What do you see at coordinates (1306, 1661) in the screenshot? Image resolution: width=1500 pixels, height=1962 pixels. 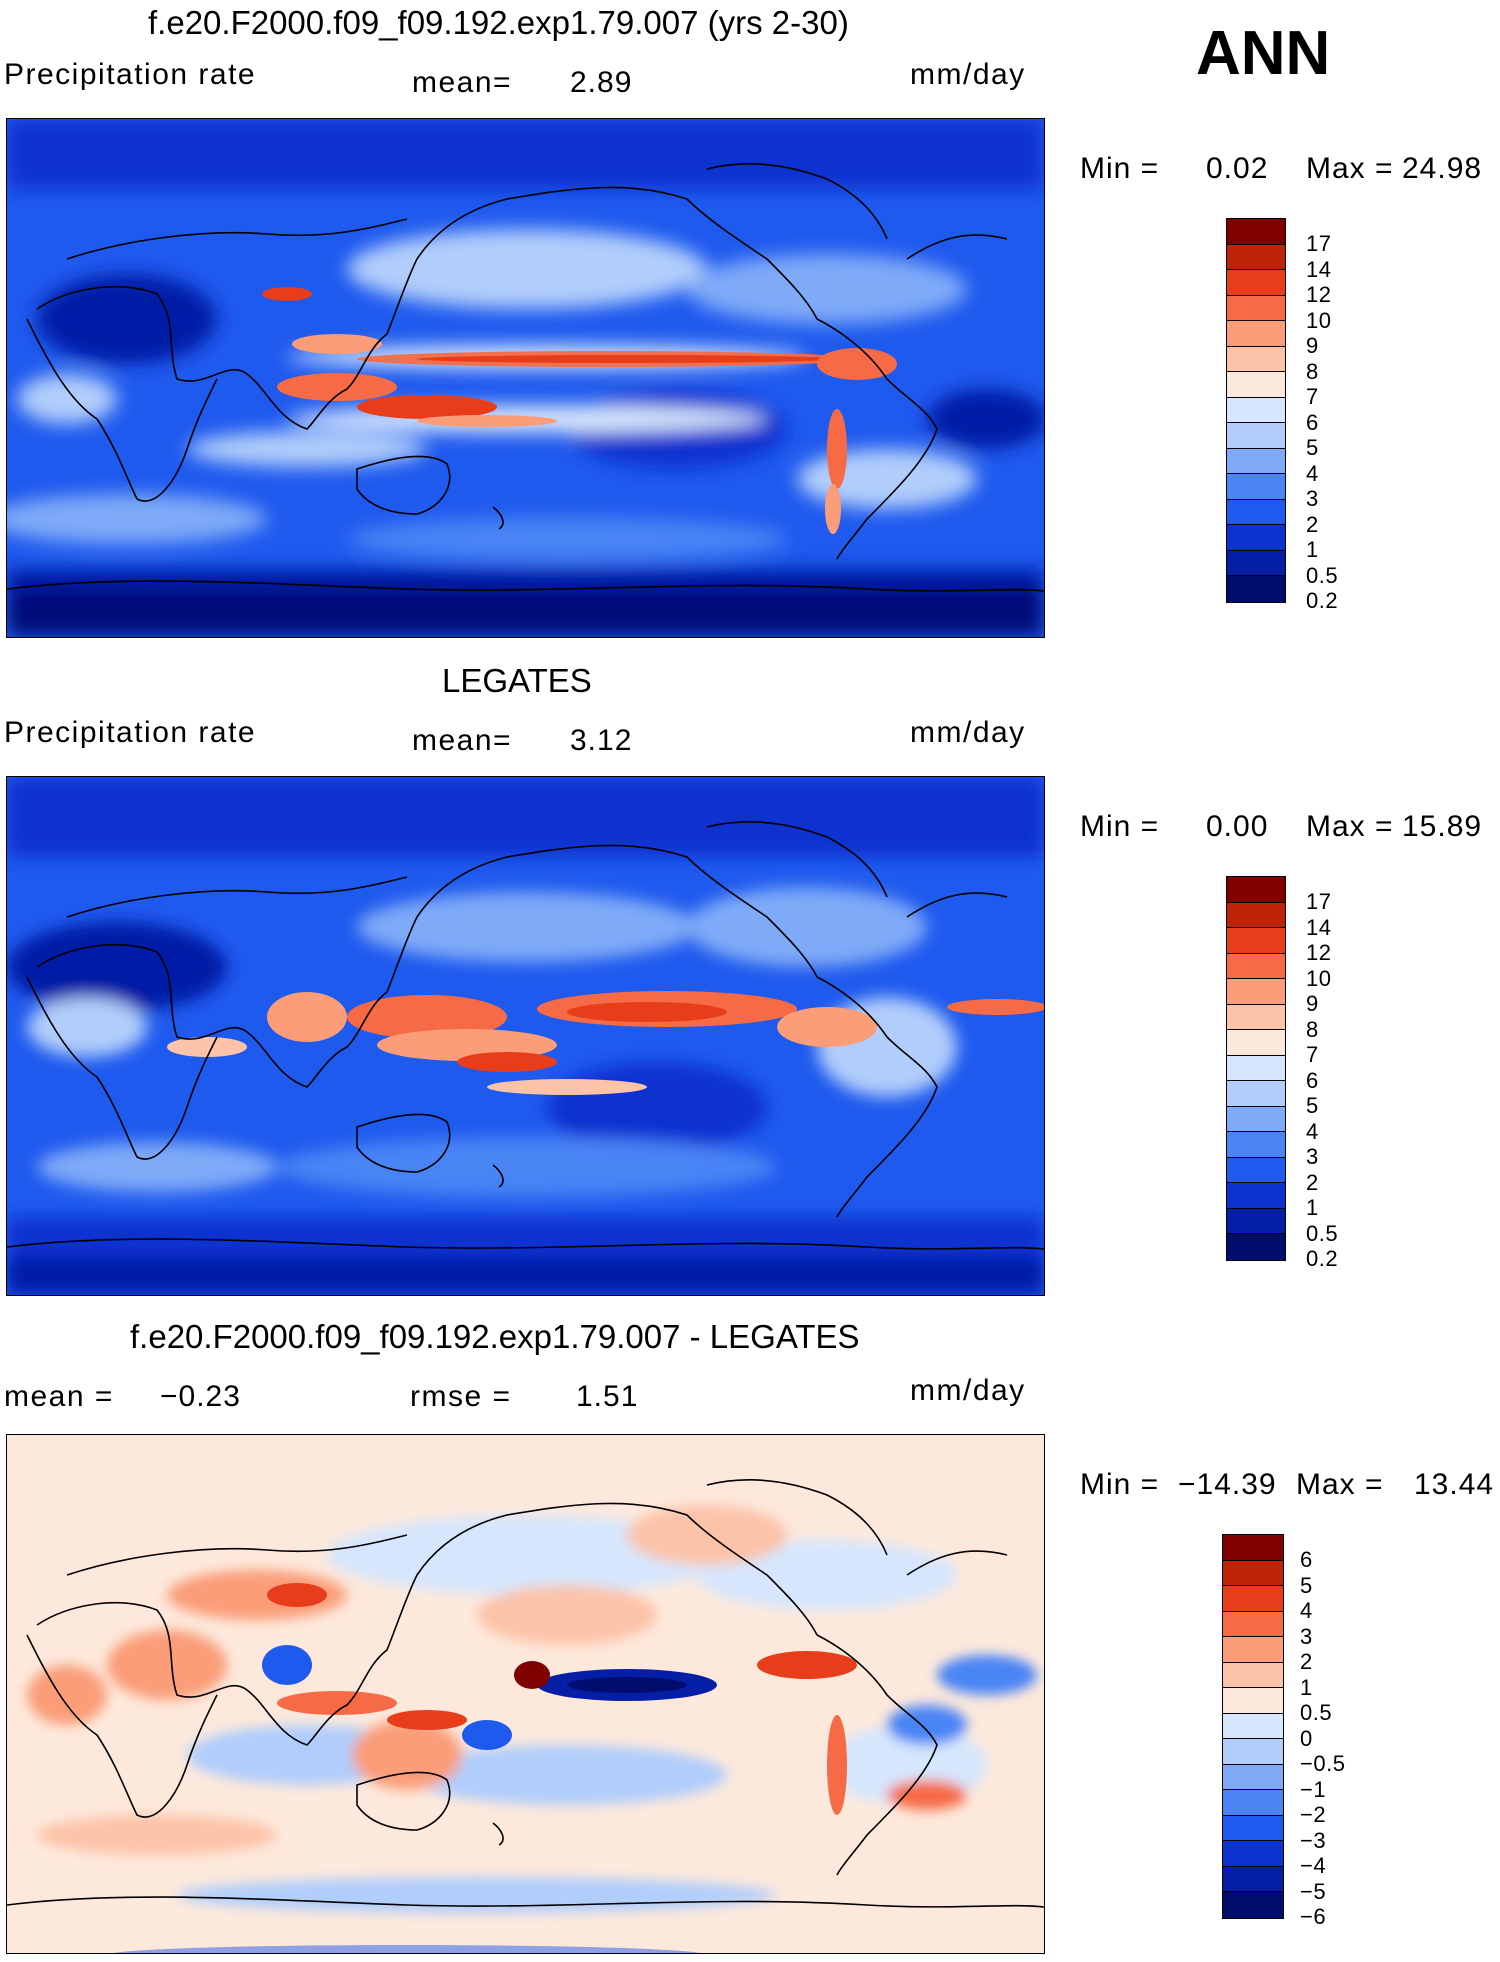 I see `colorbar-tick-label: 2` at bounding box center [1306, 1661].